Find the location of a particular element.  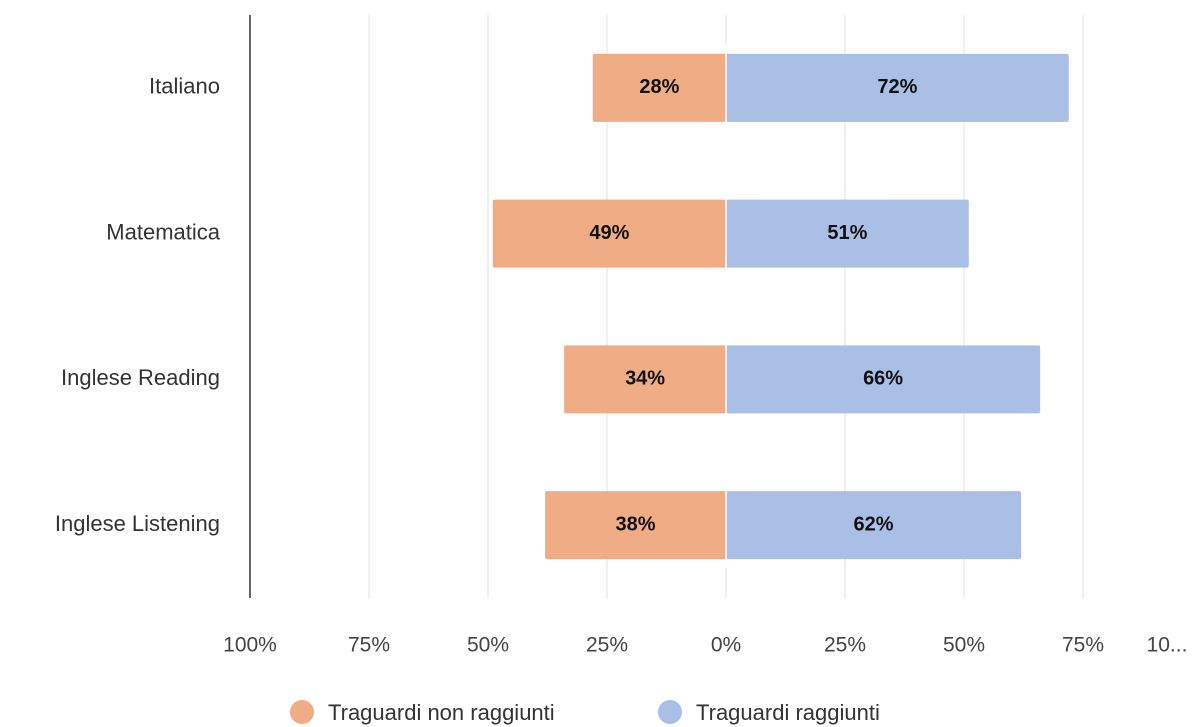

data-label: 51% is located at coordinates (847, 233).